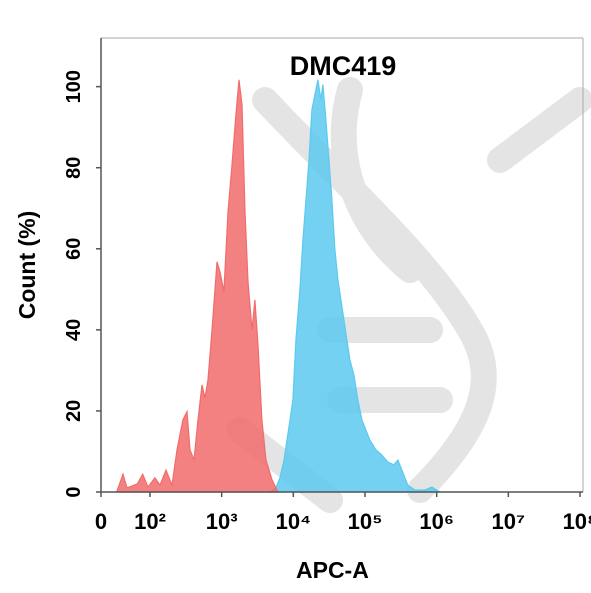 This screenshot has width=591, height=593. What do you see at coordinates (332, 570) in the screenshot?
I see `x-axis-label: APC-A` at bounding box center [332, 570].